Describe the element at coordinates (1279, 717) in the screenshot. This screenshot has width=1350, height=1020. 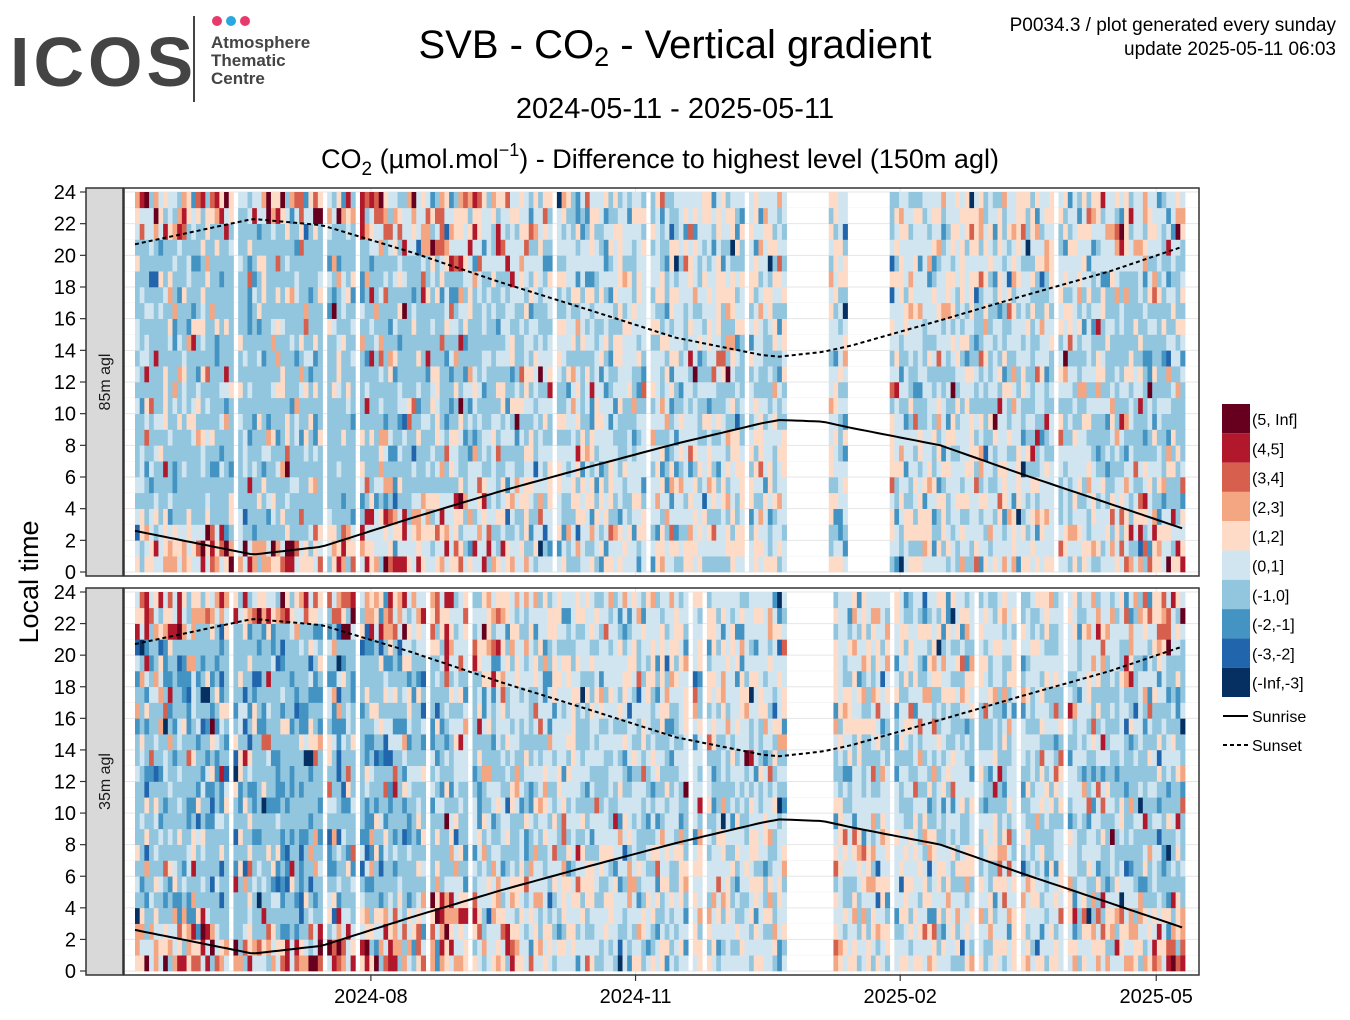
I see `legend-label: Sunrise` at that location.